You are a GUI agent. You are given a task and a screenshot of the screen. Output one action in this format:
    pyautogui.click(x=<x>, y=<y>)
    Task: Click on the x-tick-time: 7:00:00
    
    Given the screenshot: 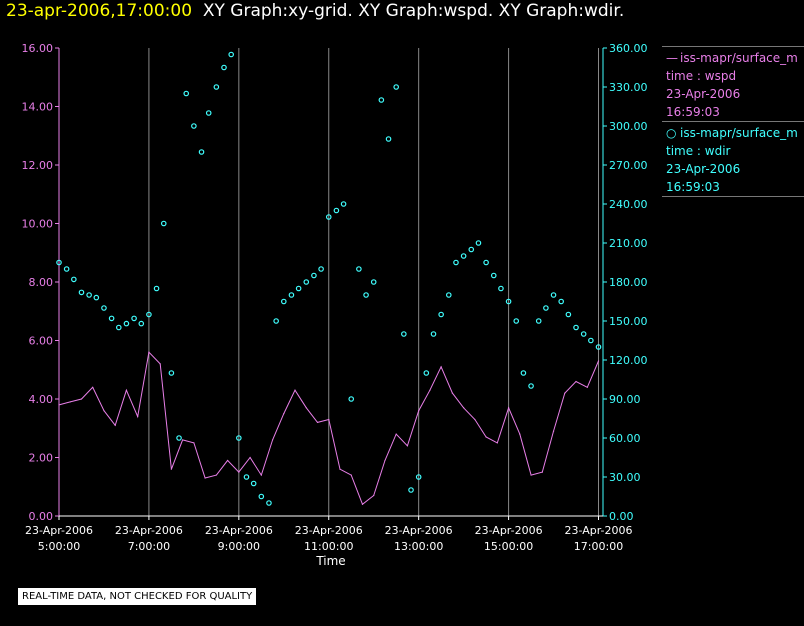 What is the action you would take?
    pyautogui.click(x=149, y=546)
    